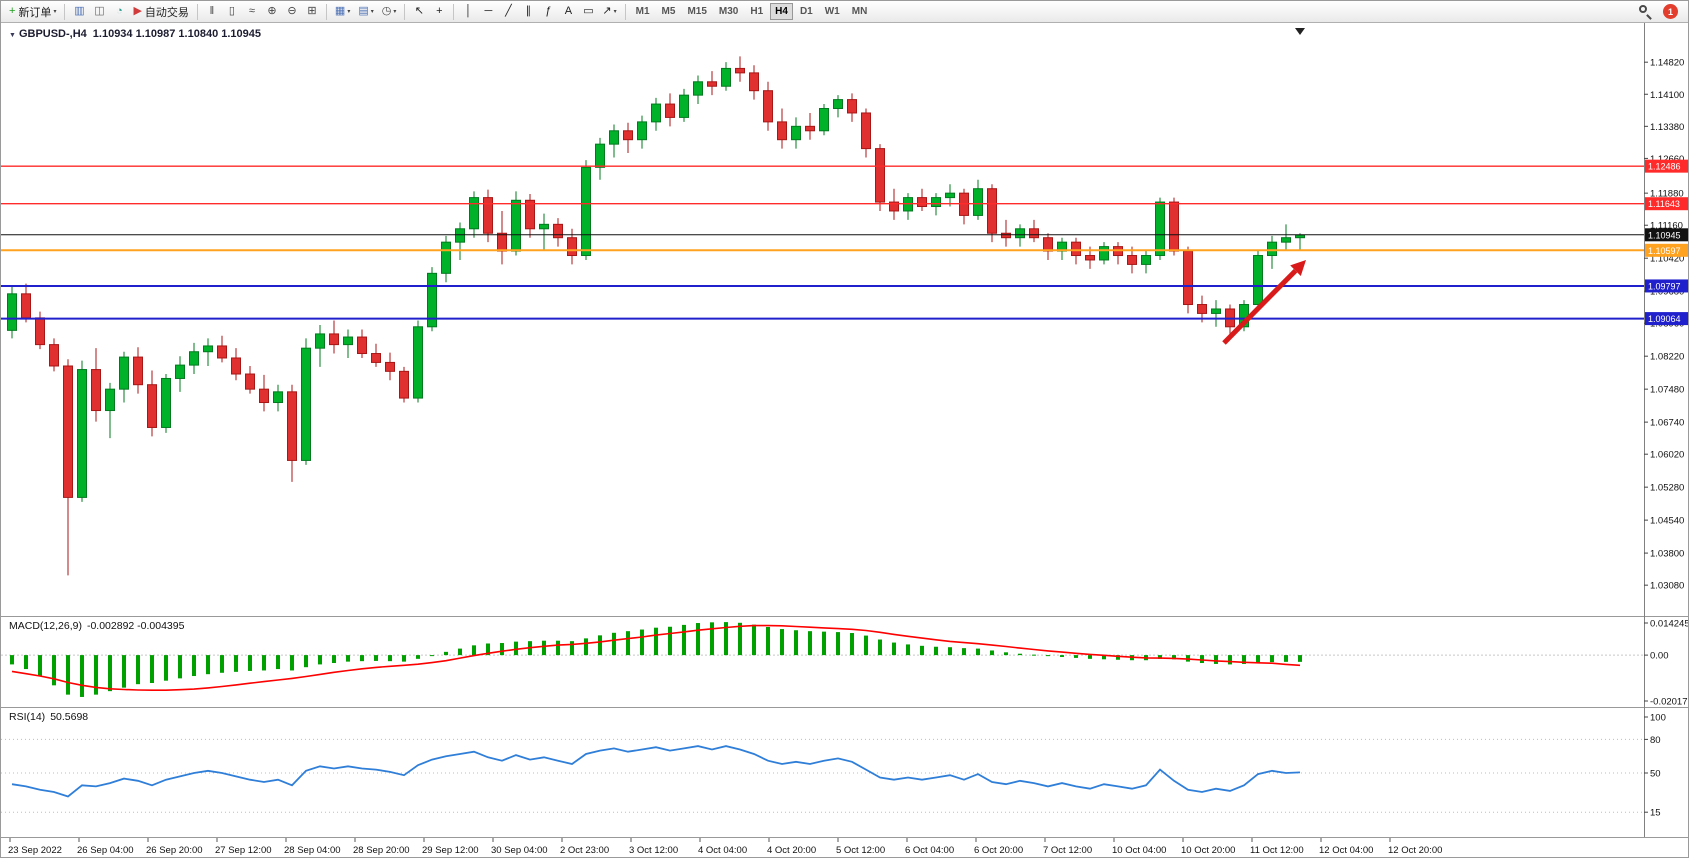  I want to click on charts-icon: ▥, so click(79, 11).